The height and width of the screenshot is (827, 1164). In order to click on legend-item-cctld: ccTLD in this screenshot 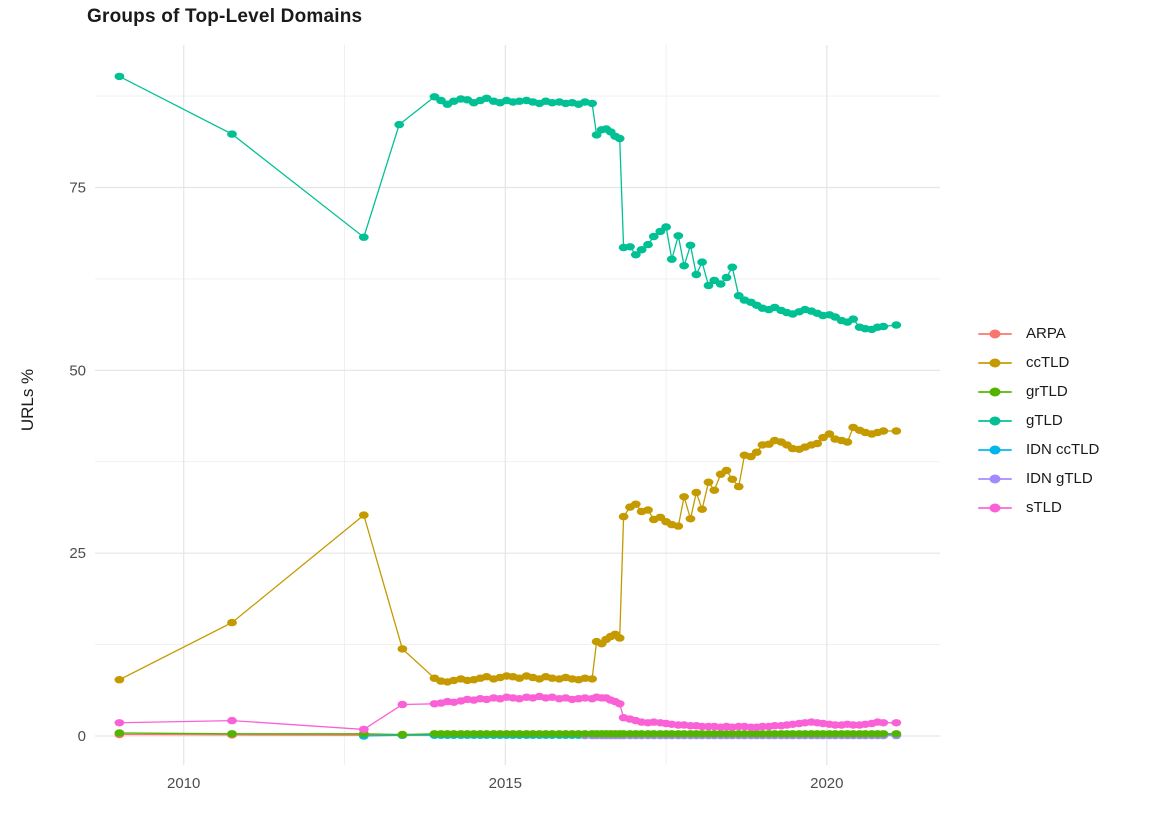, I will do `click(1037, 362)`.